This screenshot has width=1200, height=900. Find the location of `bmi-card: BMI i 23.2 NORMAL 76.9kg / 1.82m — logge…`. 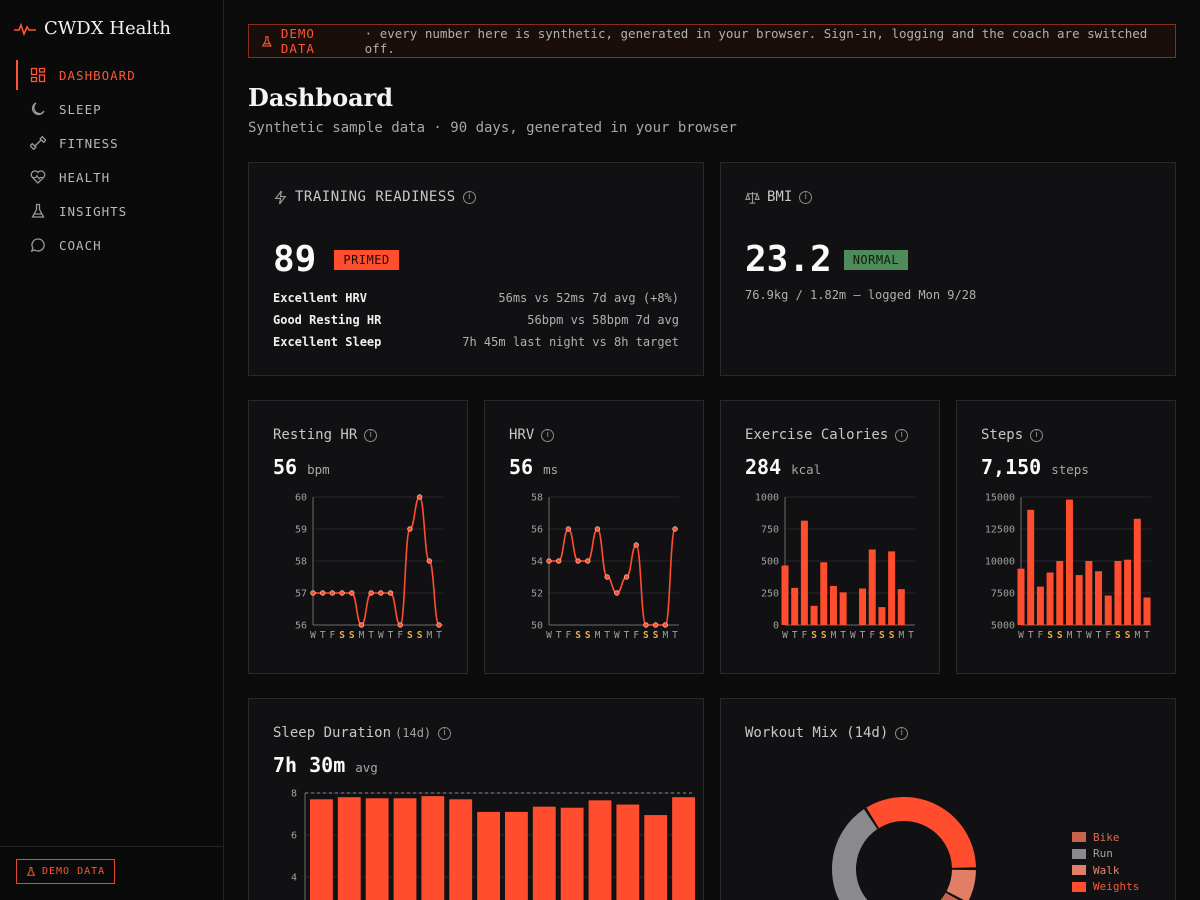

bmi-card: BMI i 23.2 NORMAL 76.9kg / 1.82m — logge… is located at coordinates (948, 269).